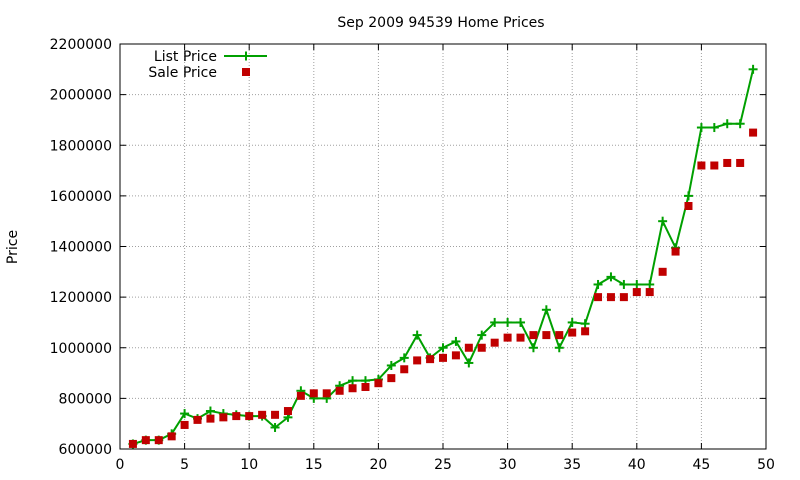  Describe the element at coordinates (246, 72) in the screenshot. I see `legend-swatch-sale-price` at that location.